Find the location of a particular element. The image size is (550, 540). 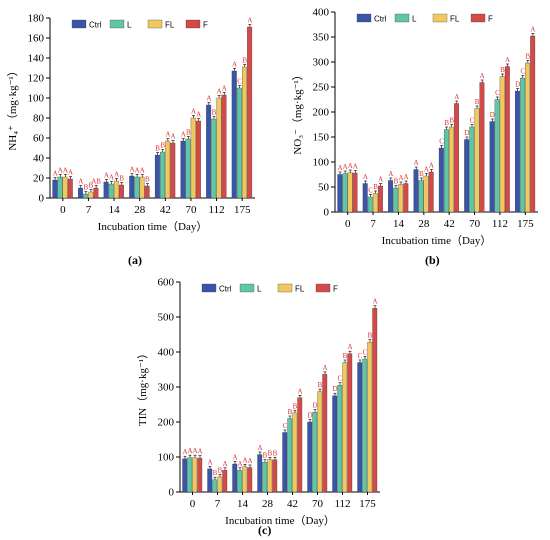

x-tick-label: 14 is located at coordinates (115, 210).